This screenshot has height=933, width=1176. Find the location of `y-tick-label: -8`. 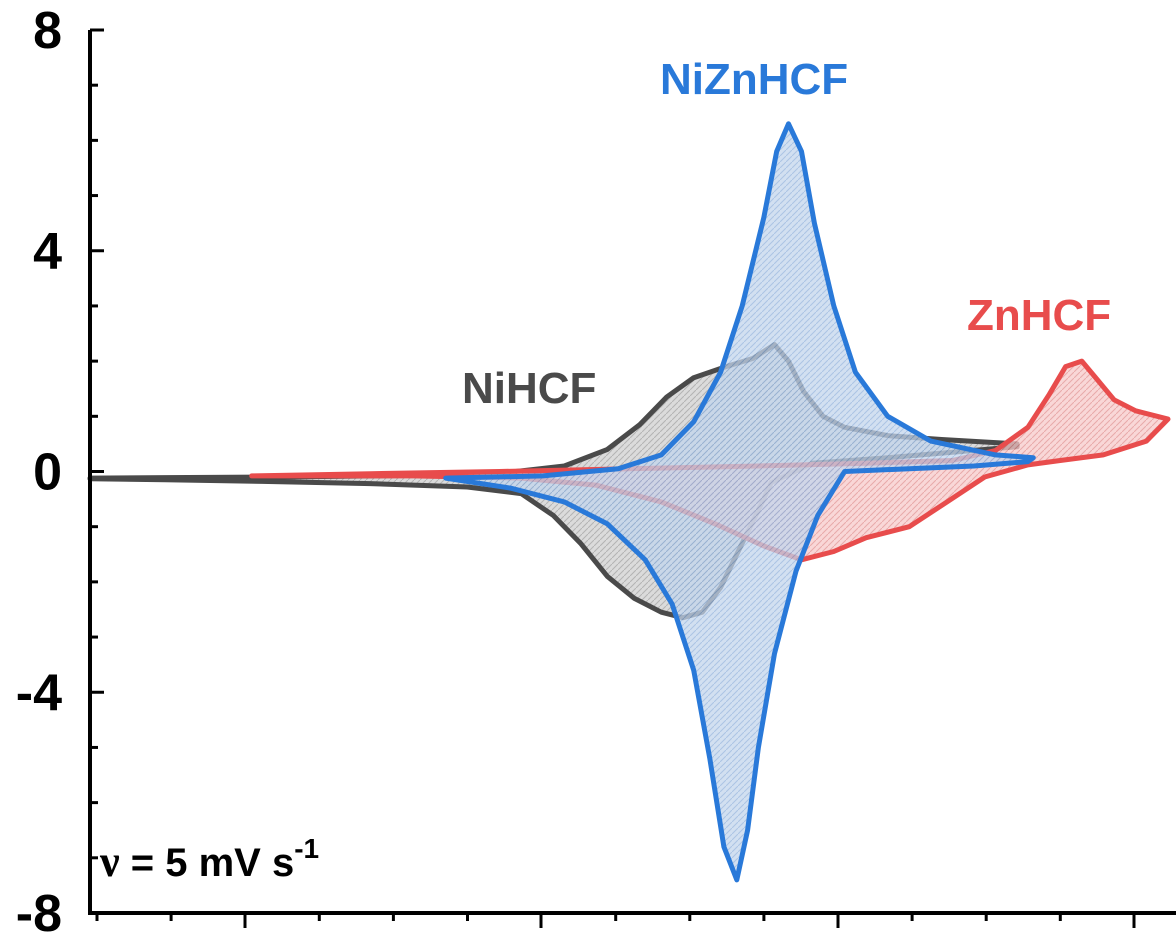

y-tick-label: -8 is located at coordinates (39, 909).